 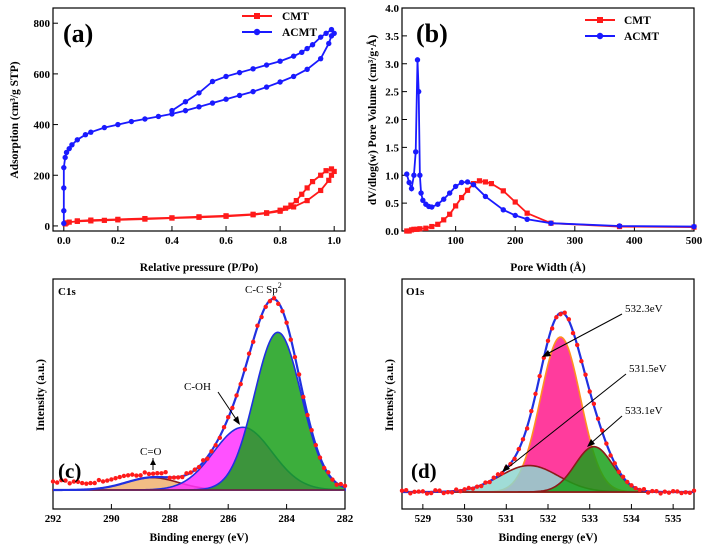 I want to click on panel-a-y-tick-label: 600, so click(x=42, y=75).